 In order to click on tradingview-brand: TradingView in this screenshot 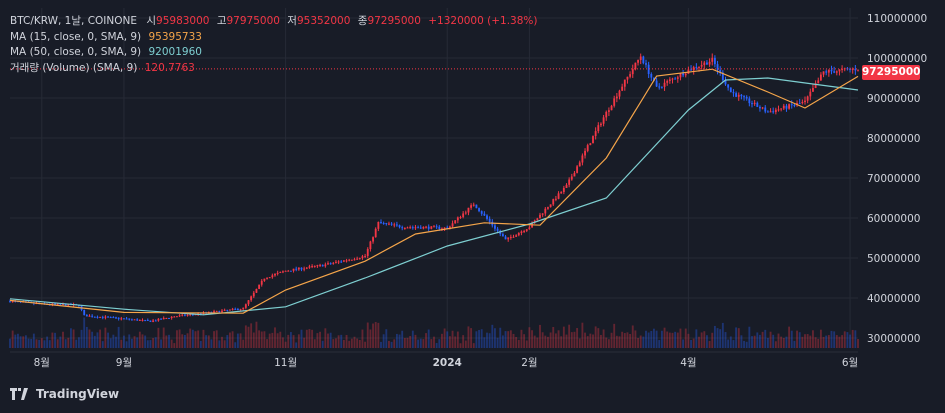, I will do `click(64, 394)`.